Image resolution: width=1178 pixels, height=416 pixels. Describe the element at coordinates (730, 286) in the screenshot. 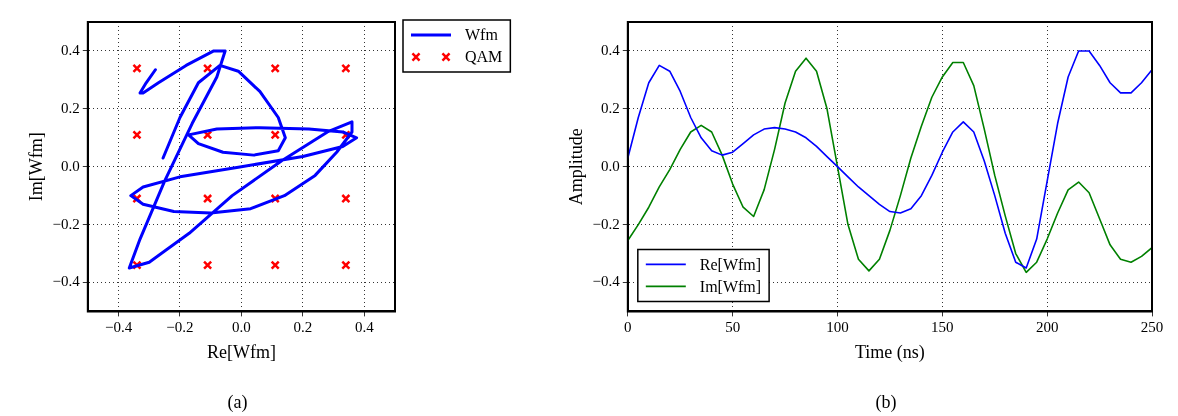

I see `legend-label: Im[Wfm]` at that location.